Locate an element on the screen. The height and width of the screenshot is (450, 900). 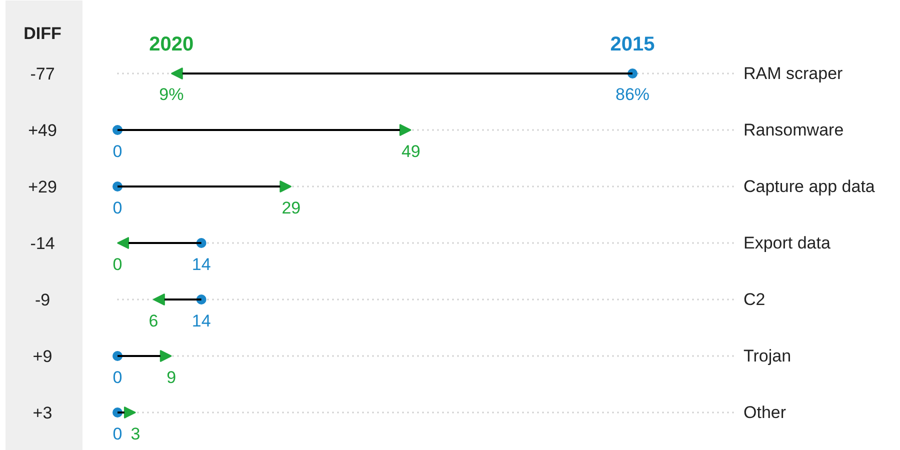
text: +29 is located at coordinates (42, 187).